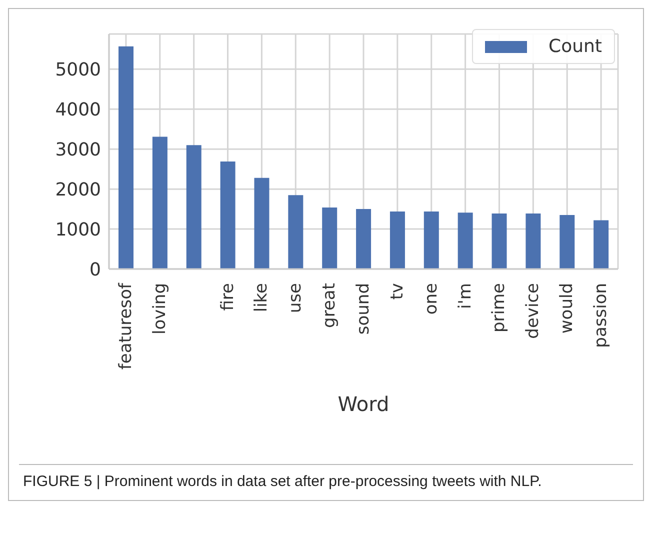  Describe the element at coordinates (326, 482) in the screenshot. I see `caption: FIGURE 5 | Prominent words in data set after pre-processing tweets with NLP.` at that location.